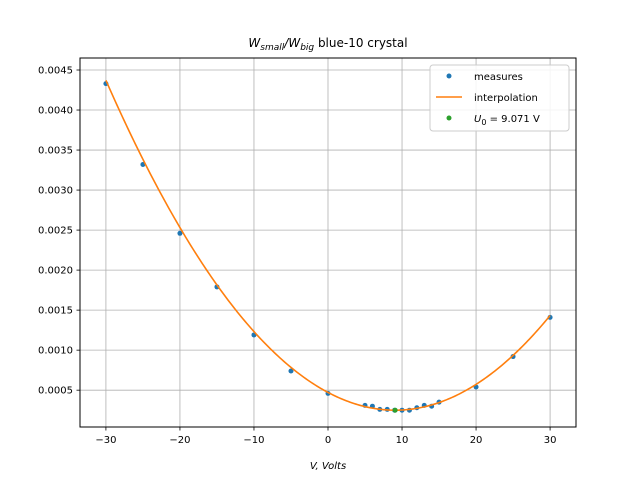 The height and width of the screenshot is (480, 640). I want to click on x-tick-label: 30, so click(550, 440).